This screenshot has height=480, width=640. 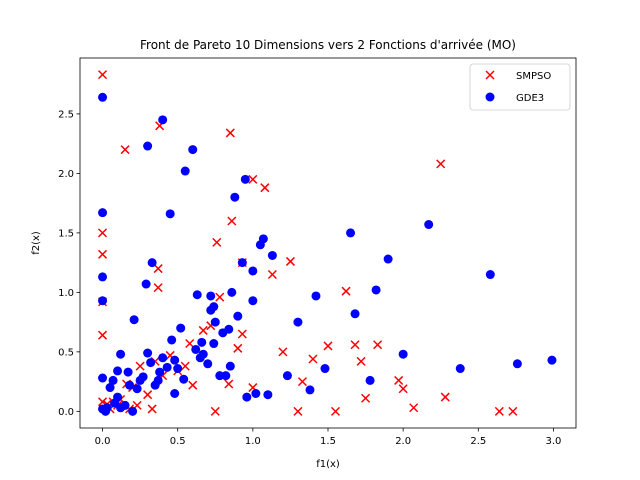 I want to click on legend-item-gde3: GDE3, so click(x=514, y=98).